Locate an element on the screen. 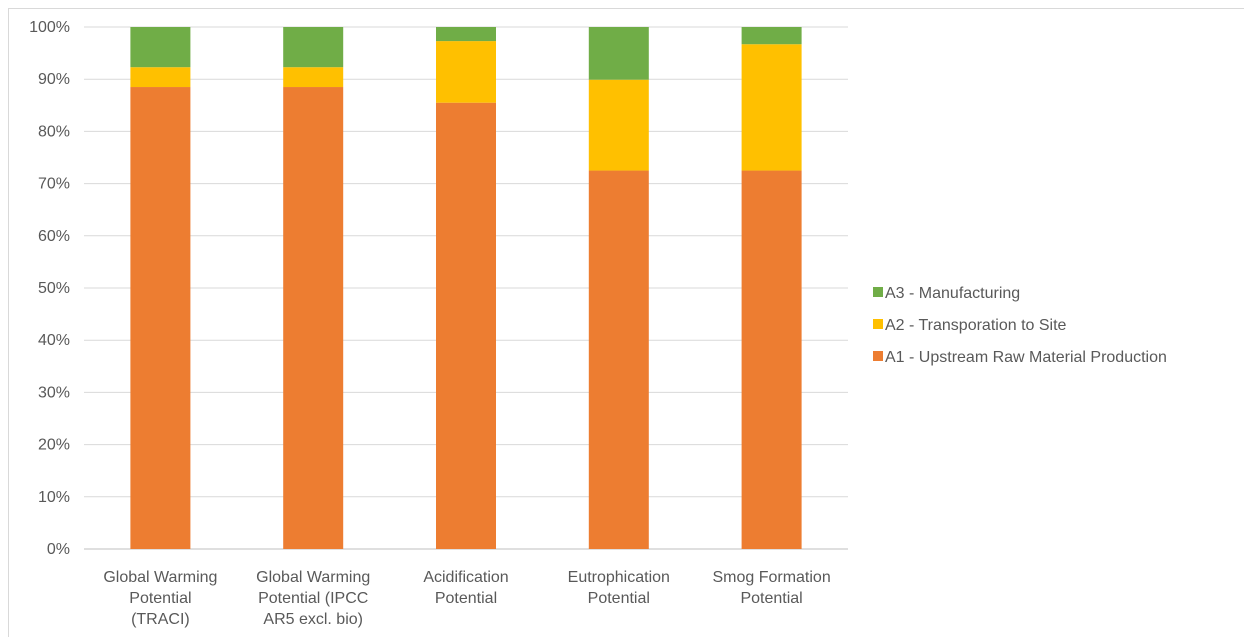  y-tick-label: 60% is located at coordinates (54, 236).